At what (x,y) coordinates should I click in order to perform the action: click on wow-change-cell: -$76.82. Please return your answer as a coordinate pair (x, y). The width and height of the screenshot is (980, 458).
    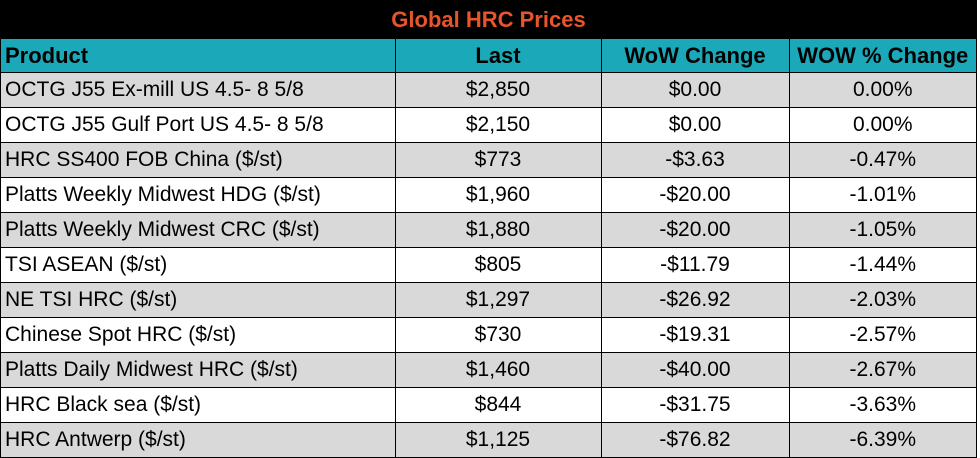
    Looking at the image, I should click on (694, 439).